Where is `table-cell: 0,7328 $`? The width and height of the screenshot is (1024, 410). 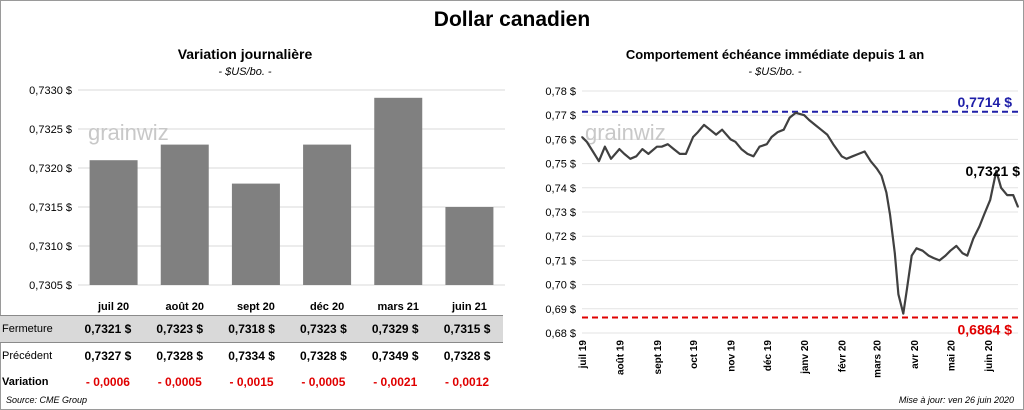
table-cell: 0,7328 $ is located at coordinates (467, 356).